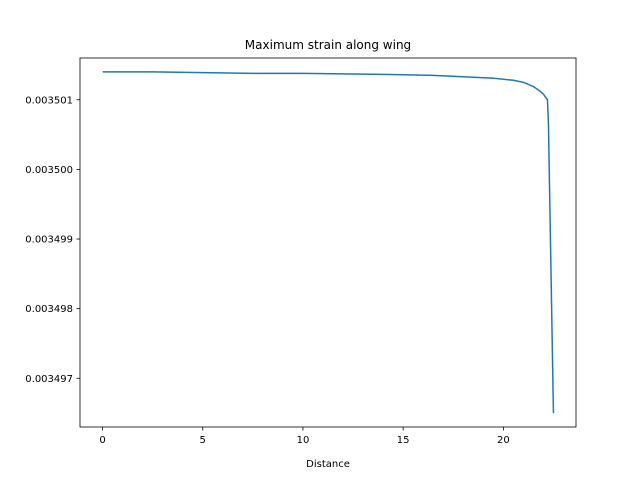  Describe the element at coordinates (49, 309) in the screenshot. I see `y-tick-label: 0.003498` at that location.